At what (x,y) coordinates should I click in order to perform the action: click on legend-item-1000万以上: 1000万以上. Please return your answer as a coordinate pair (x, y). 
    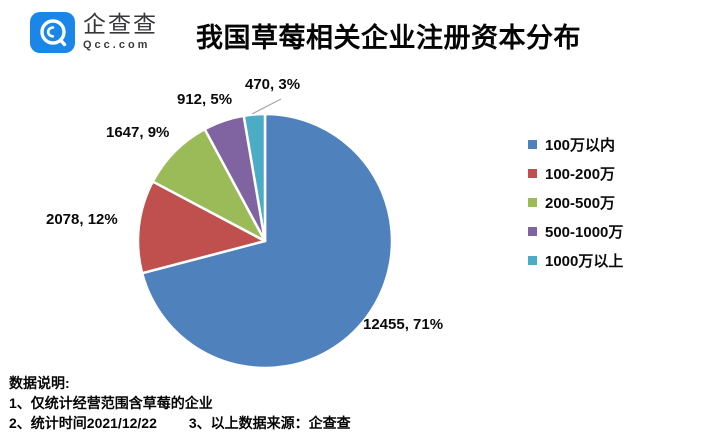
    Looking at the image, I should click on (575, 260).